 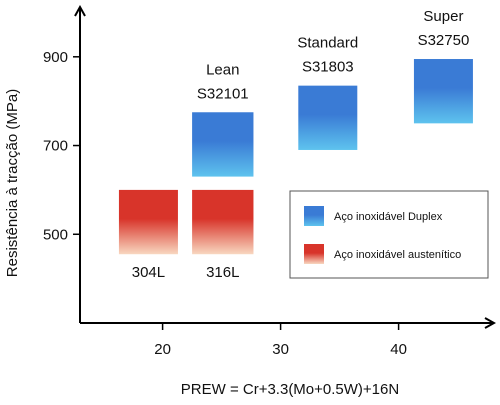 I want to click on x-tick-label: 20, so click(x=162, y=349).